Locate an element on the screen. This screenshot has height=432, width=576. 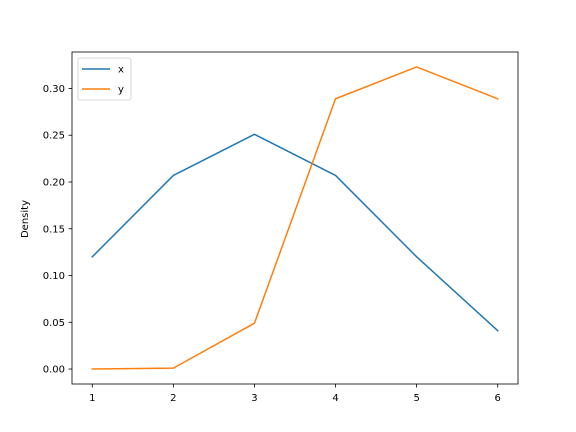
legend-label-y: y is located at coordinates (121, 90).